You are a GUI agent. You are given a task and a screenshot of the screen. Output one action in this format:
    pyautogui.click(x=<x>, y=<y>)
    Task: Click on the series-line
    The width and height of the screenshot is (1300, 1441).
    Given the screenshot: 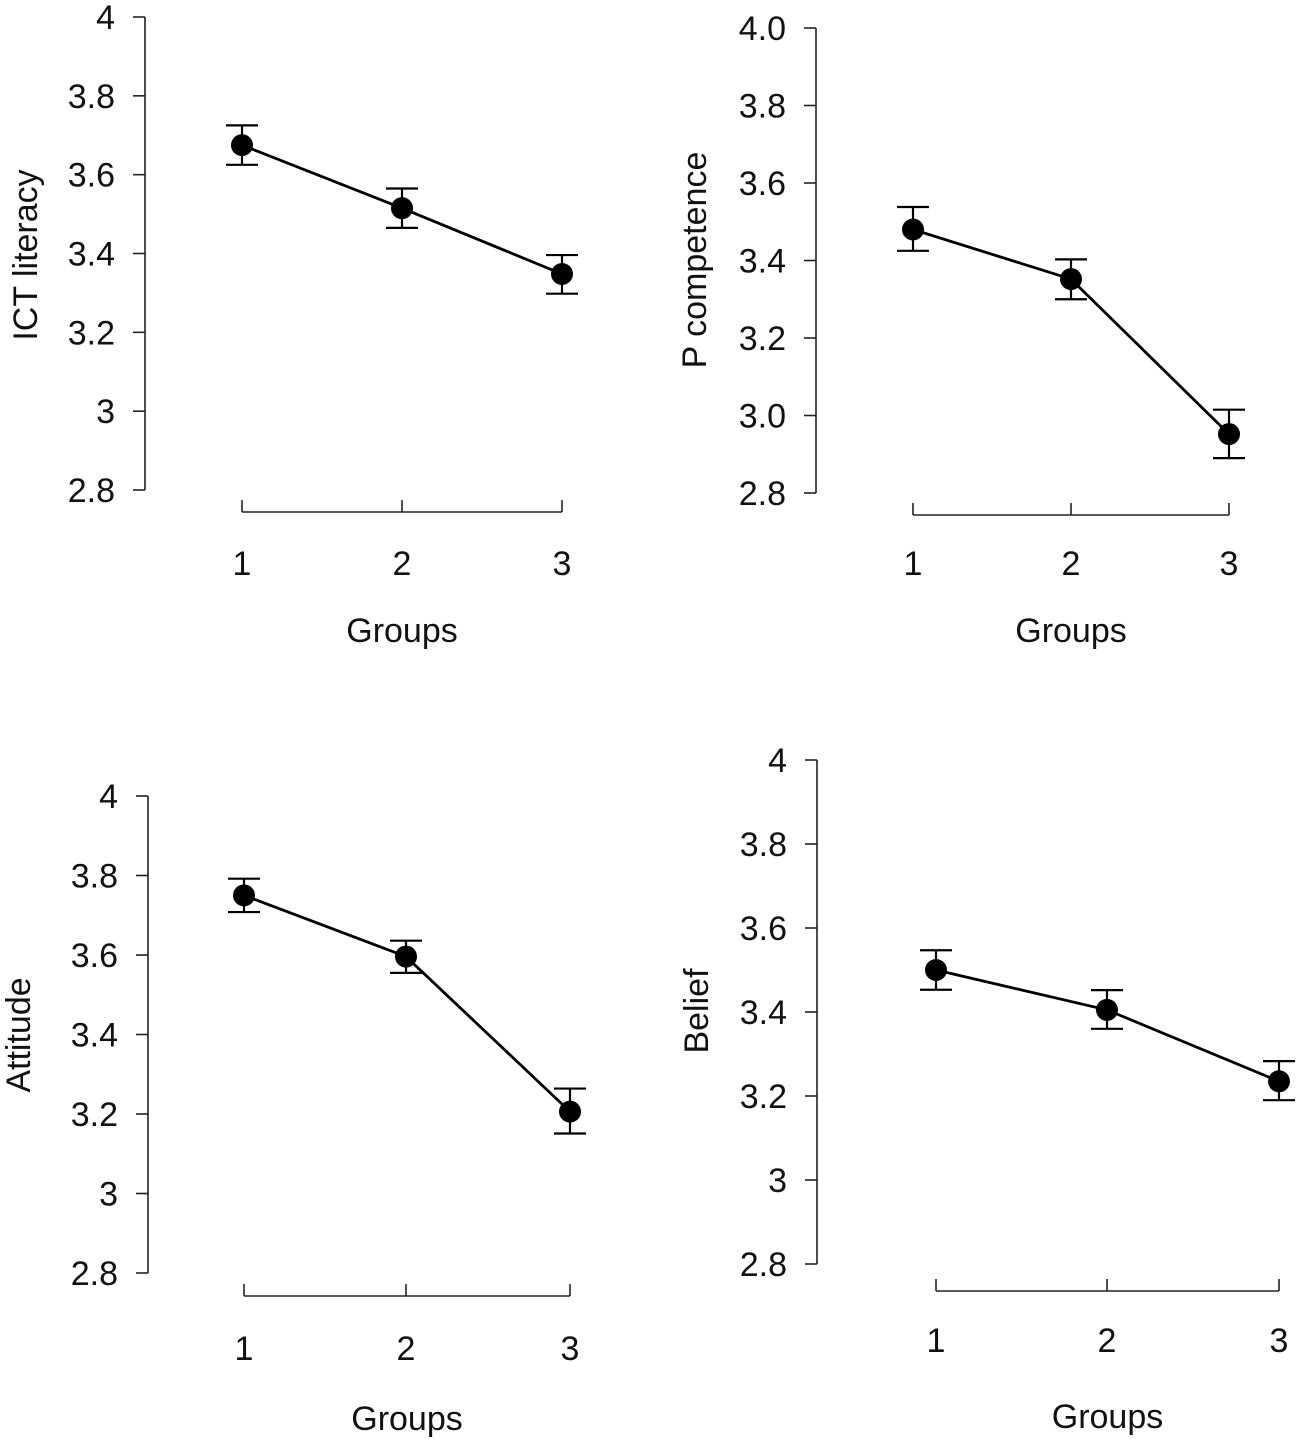 What is the action you would take?
    pyautogui.click(x=407, y=1003)
    